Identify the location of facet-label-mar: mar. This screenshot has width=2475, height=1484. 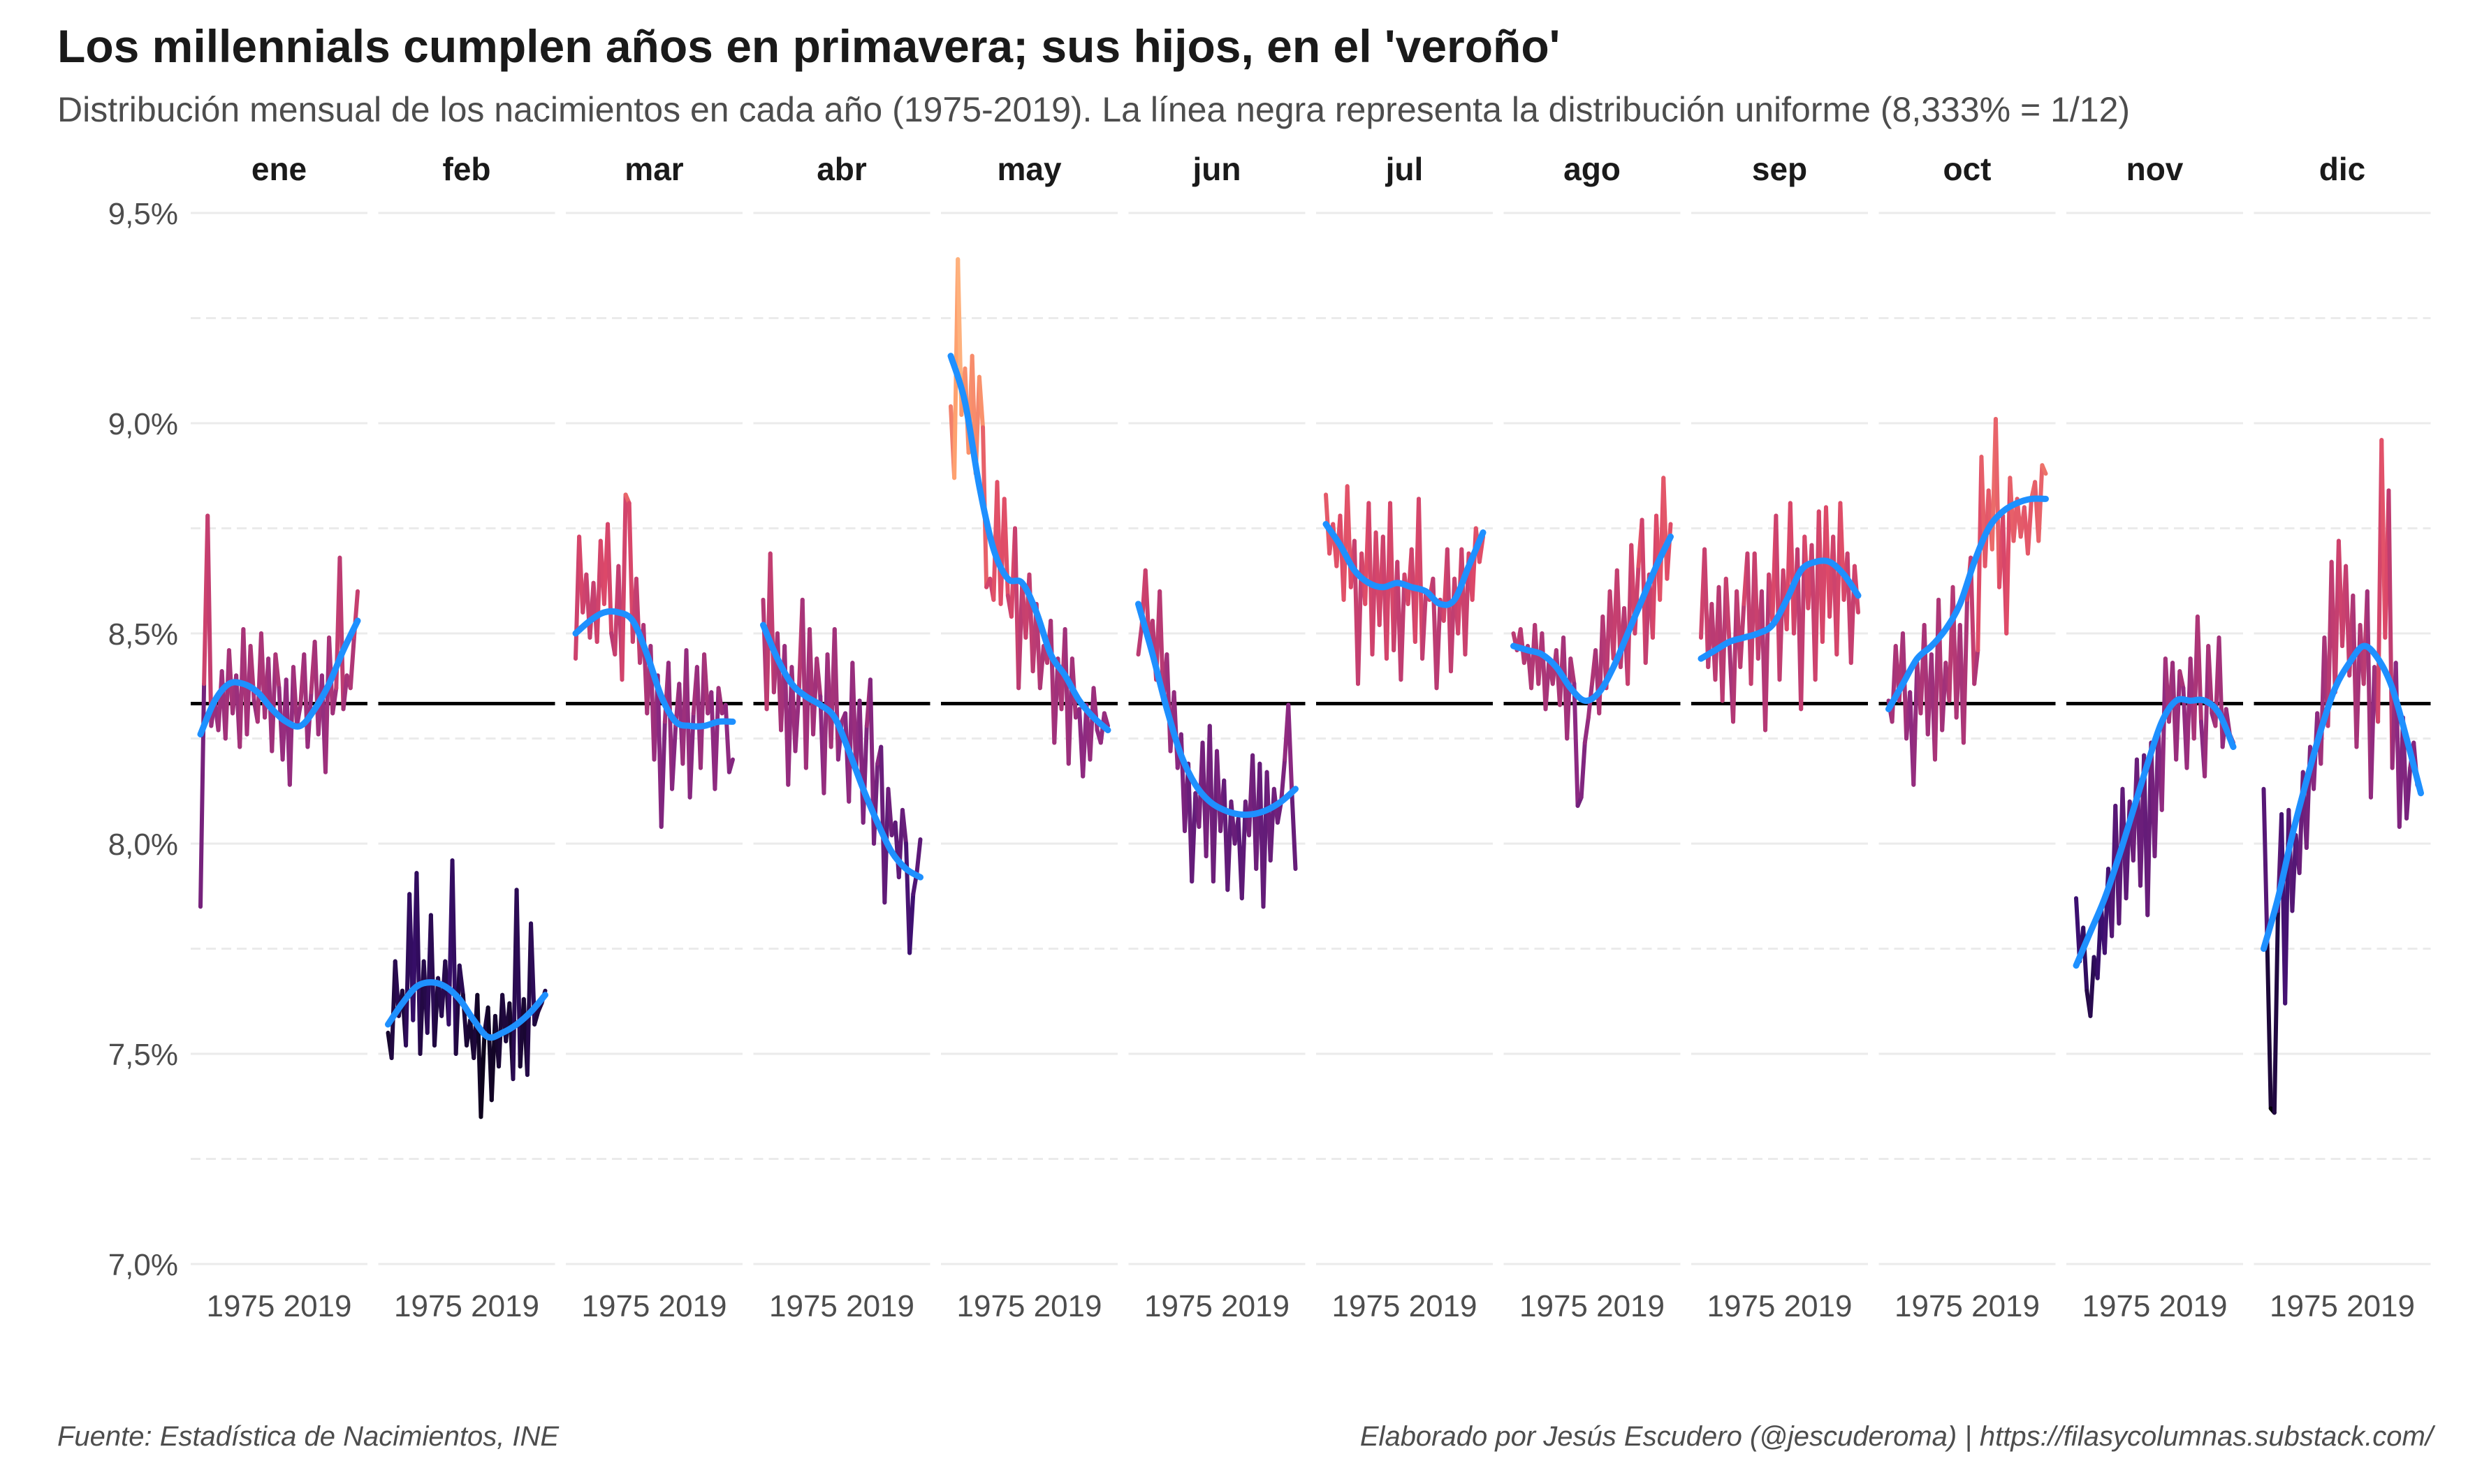
(654, 169).